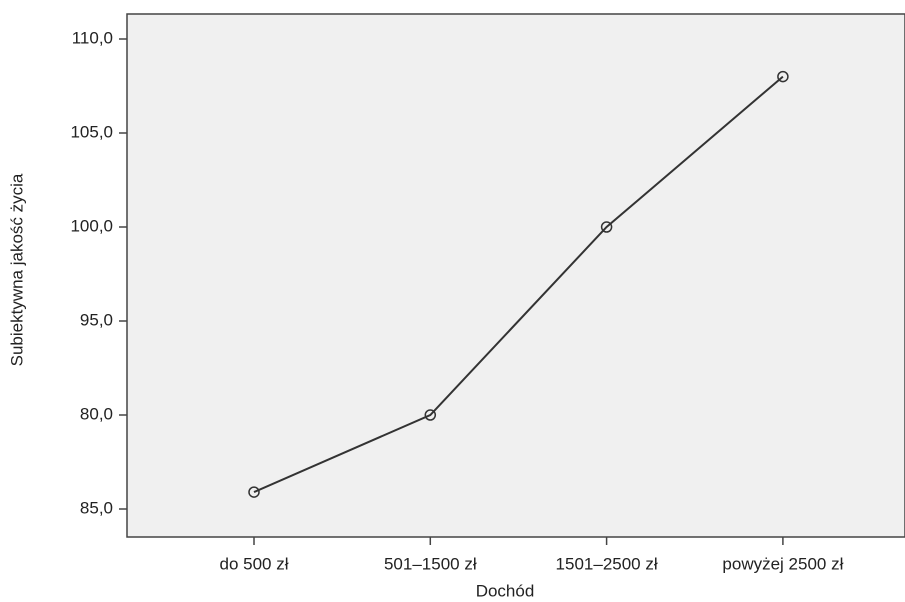 The width and height of the screenshot is (905, 602). What do you see at coordinates (782, 563) in the screenshot?
I see `x-tick-label: powyżej 2500 zł` at bounding box center [782, 563].